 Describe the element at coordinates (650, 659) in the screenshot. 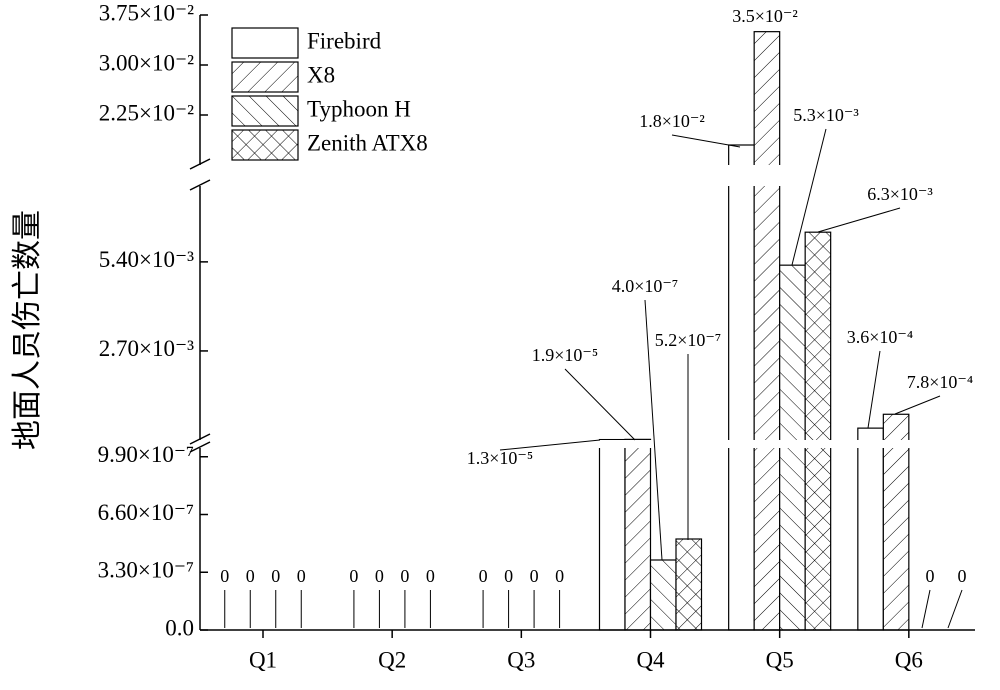

I see `x-tick-label: Q4` at that location.